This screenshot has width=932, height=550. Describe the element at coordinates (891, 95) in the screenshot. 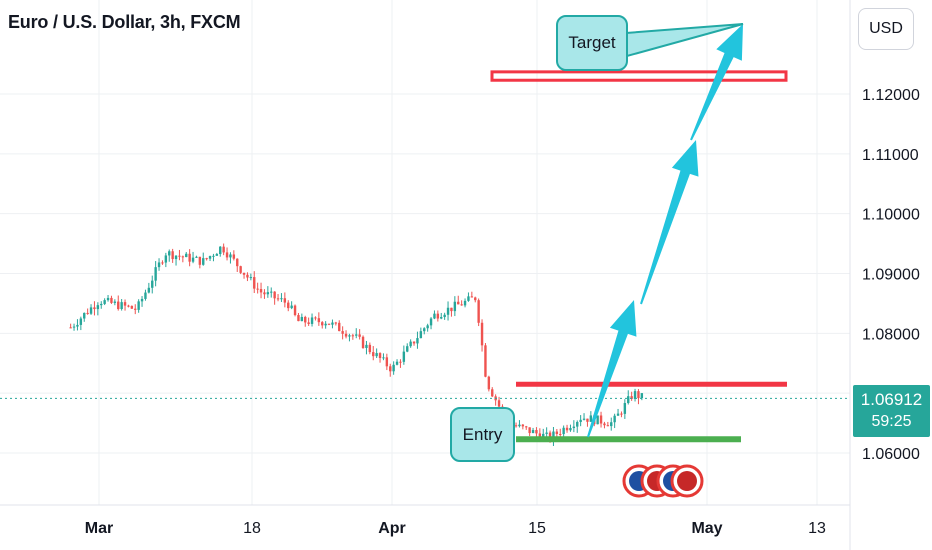

I see `y-tick-label: 1.12000` at that location.